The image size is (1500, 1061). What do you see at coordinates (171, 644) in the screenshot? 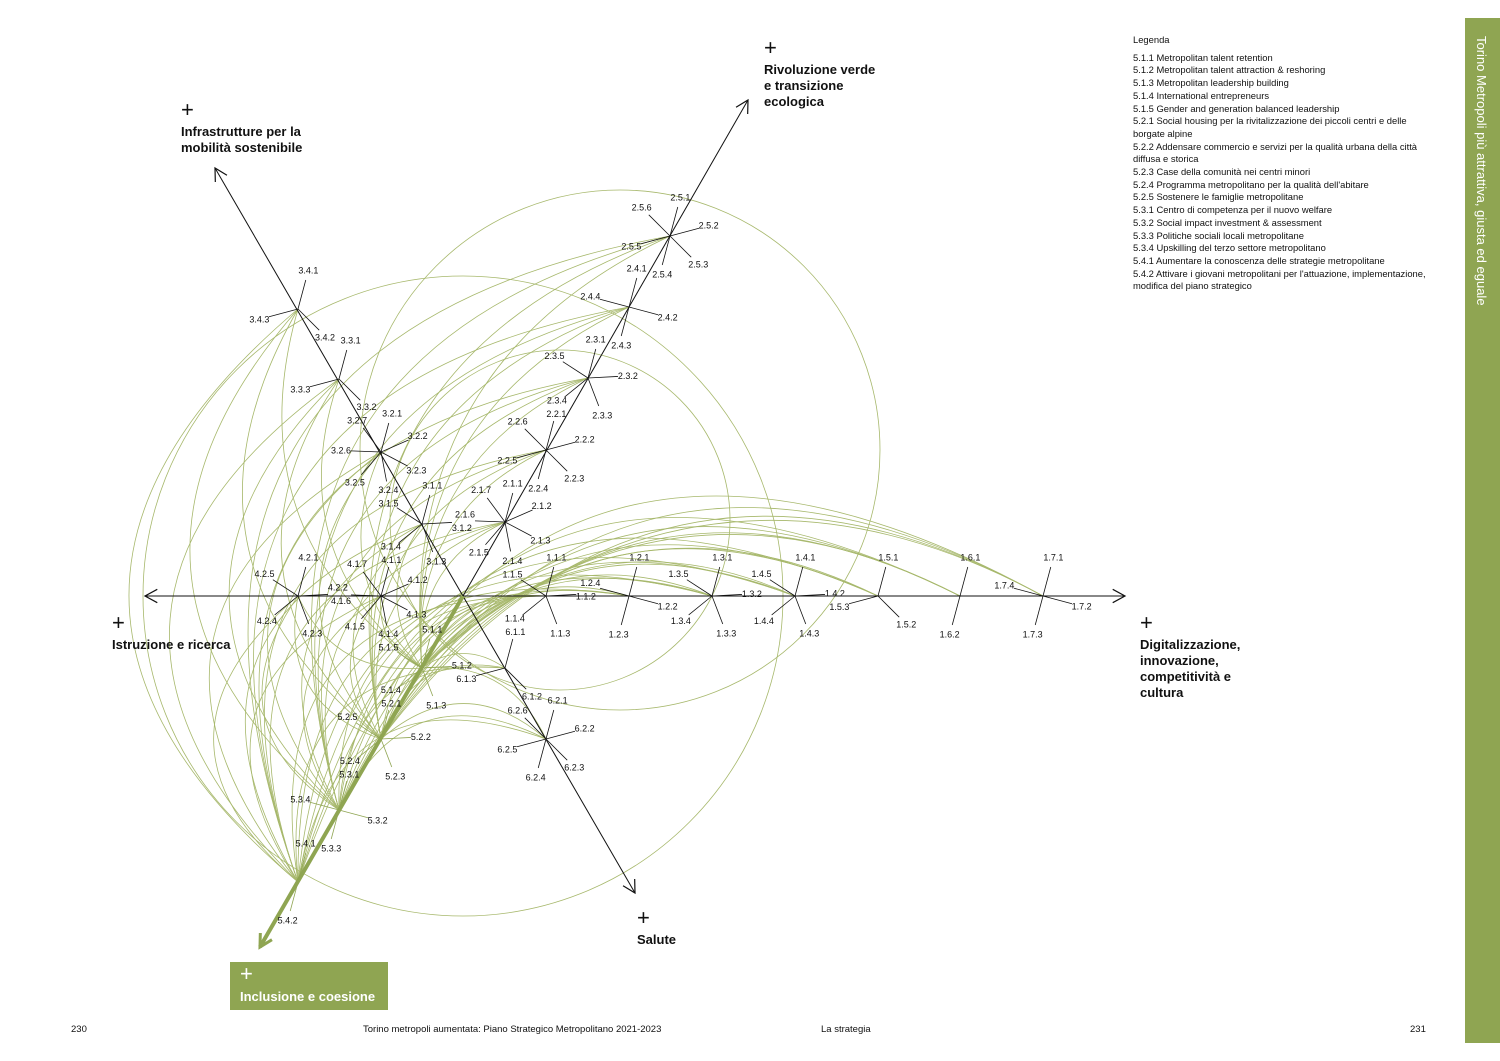
I see `axis-label-text: Istruzione e ricerca` at bounding box center [171, 644].